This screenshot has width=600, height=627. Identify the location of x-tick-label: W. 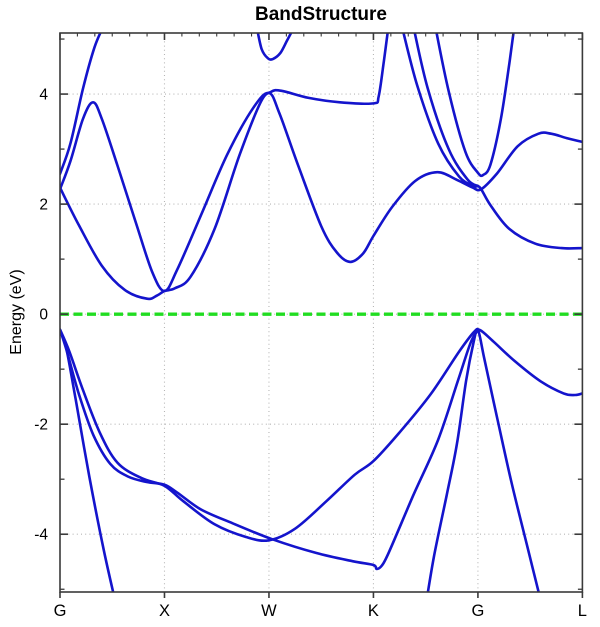
(269, 611).